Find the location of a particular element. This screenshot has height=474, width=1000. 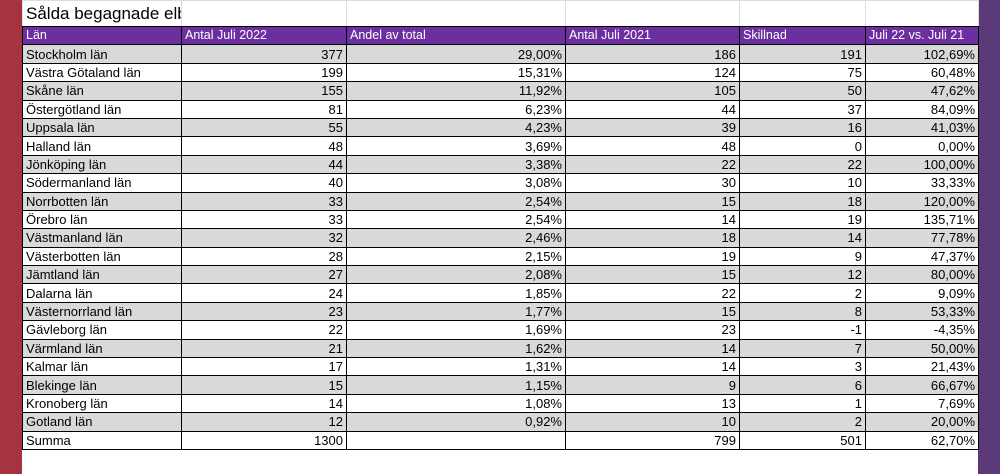

row-label: Jämtland län is located at coordinates (102, 275).